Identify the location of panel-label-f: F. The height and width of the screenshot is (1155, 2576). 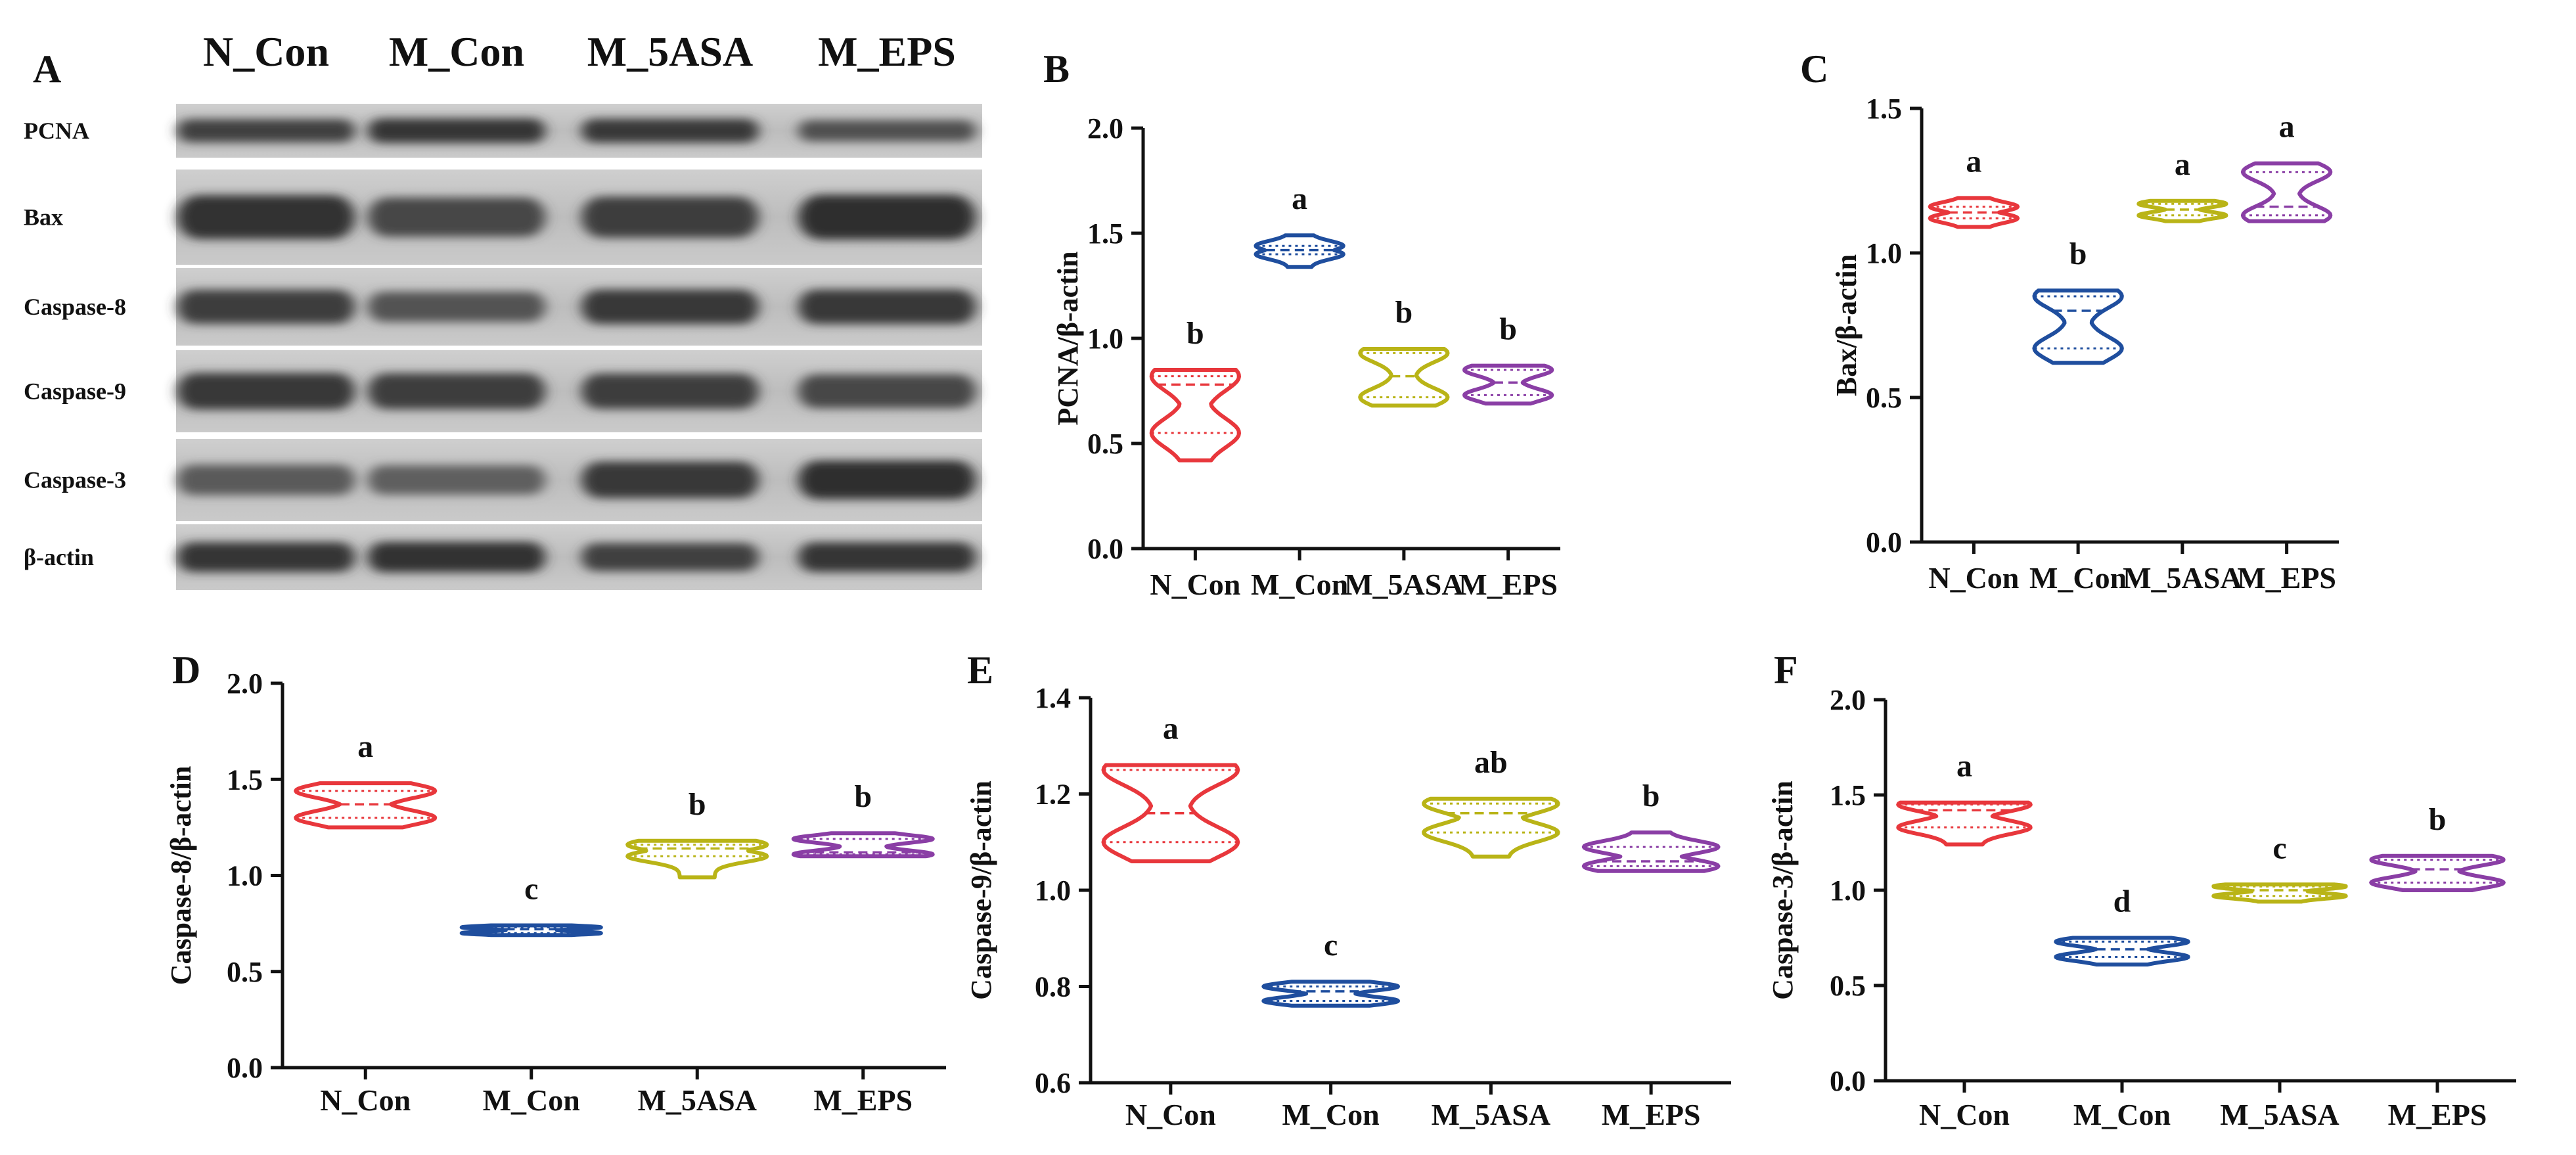
(1786, 670).